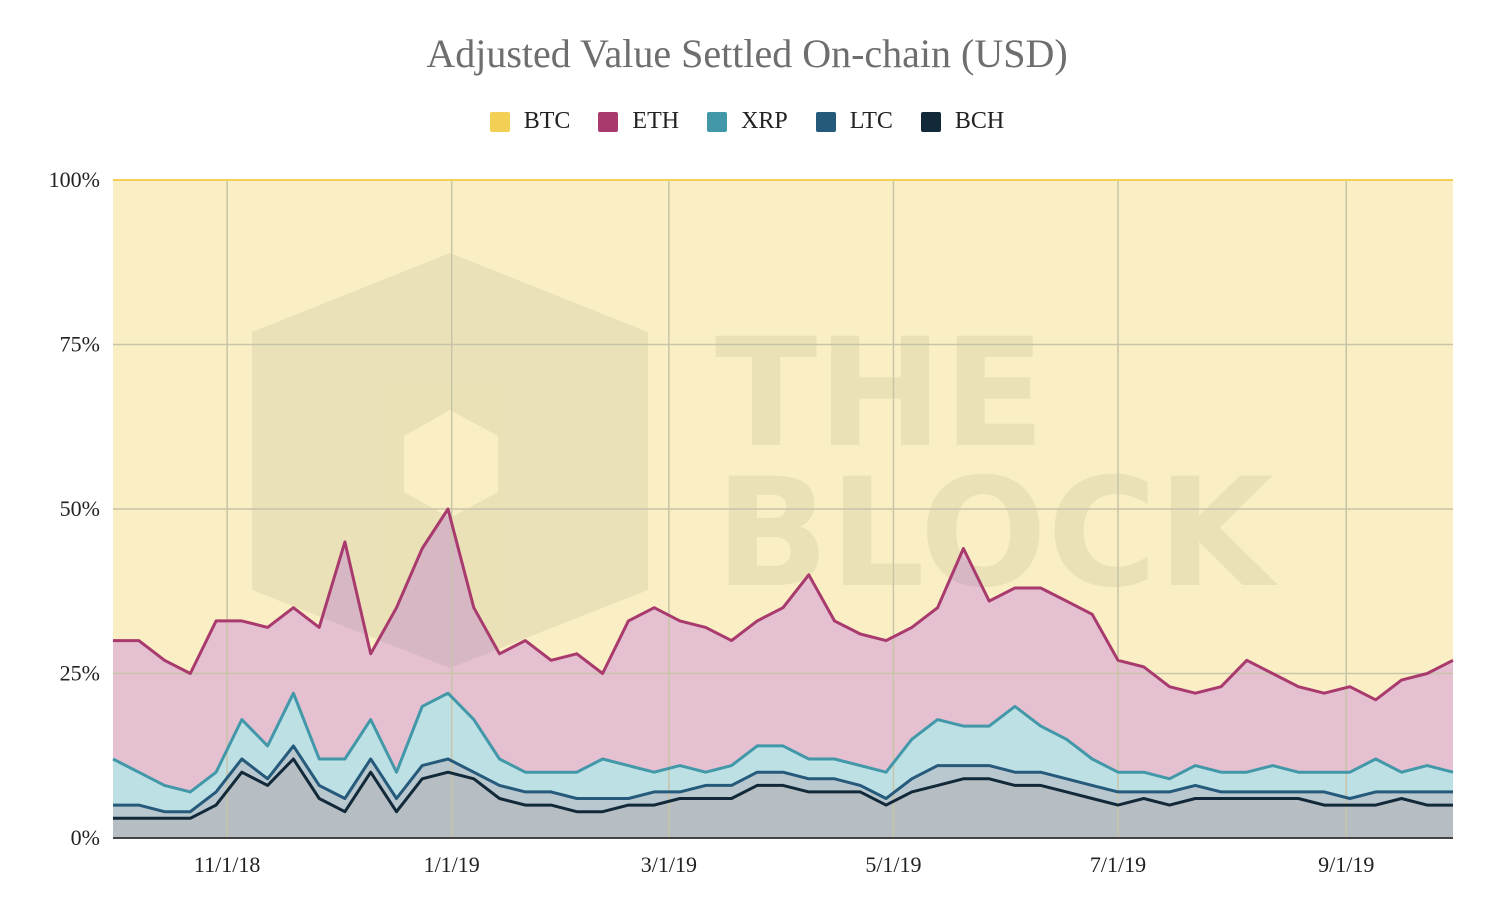 This screenshot has height=910, width=1494. What do you see at coordinates (74, 179) in the screenshot?
I see `y-tick-label: 100%` at bounding box center [74, 179].